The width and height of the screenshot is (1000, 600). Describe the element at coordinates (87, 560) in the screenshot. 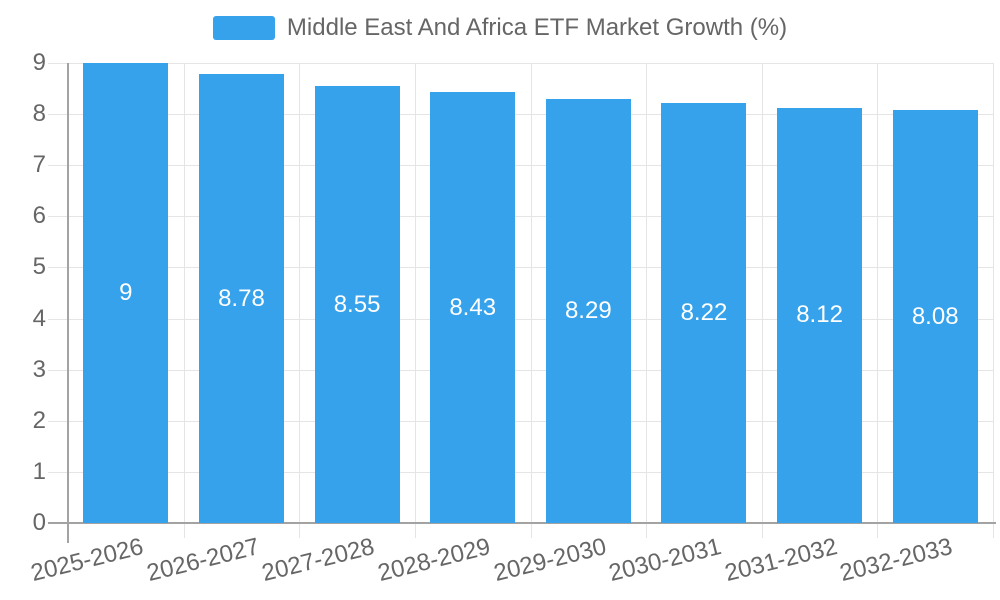

I see `x-tick-label: 2025-2026` at that location.